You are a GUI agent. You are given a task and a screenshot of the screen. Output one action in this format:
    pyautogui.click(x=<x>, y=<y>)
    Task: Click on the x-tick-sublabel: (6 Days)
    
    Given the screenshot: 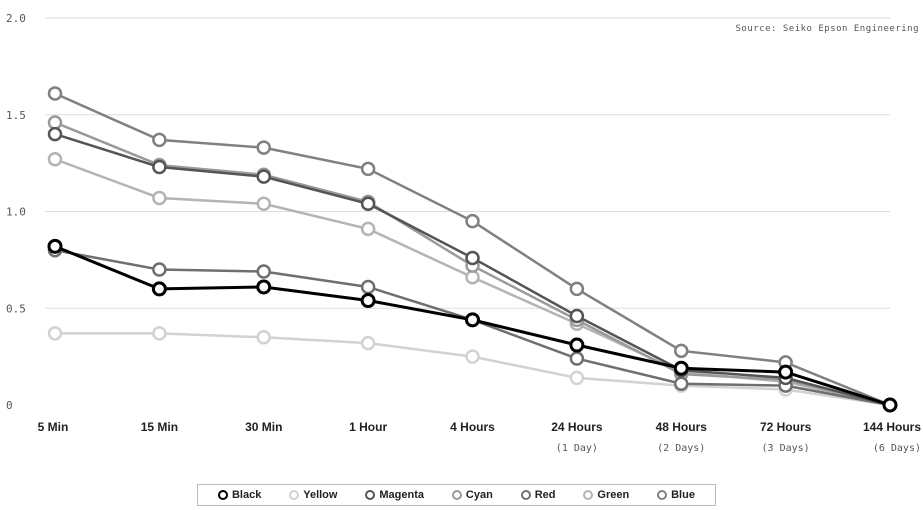 What is the action you would take?
    pyautogui.click(x=897, y=448)
    